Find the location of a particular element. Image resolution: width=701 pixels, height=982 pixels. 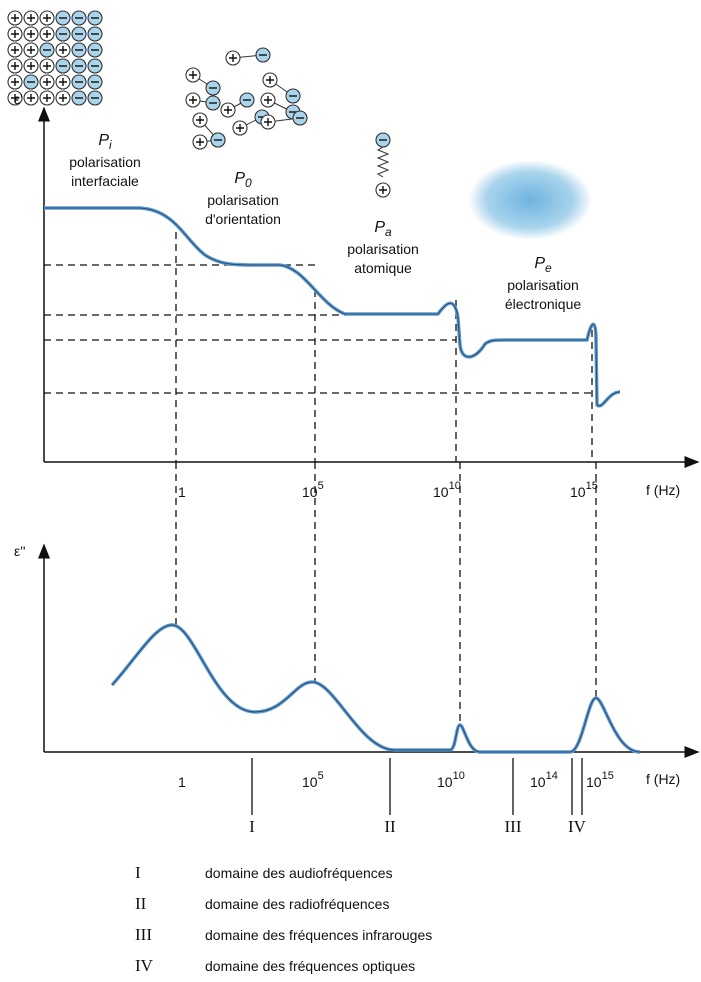

epsilon-second-outline is located at coordinates (376, 688).